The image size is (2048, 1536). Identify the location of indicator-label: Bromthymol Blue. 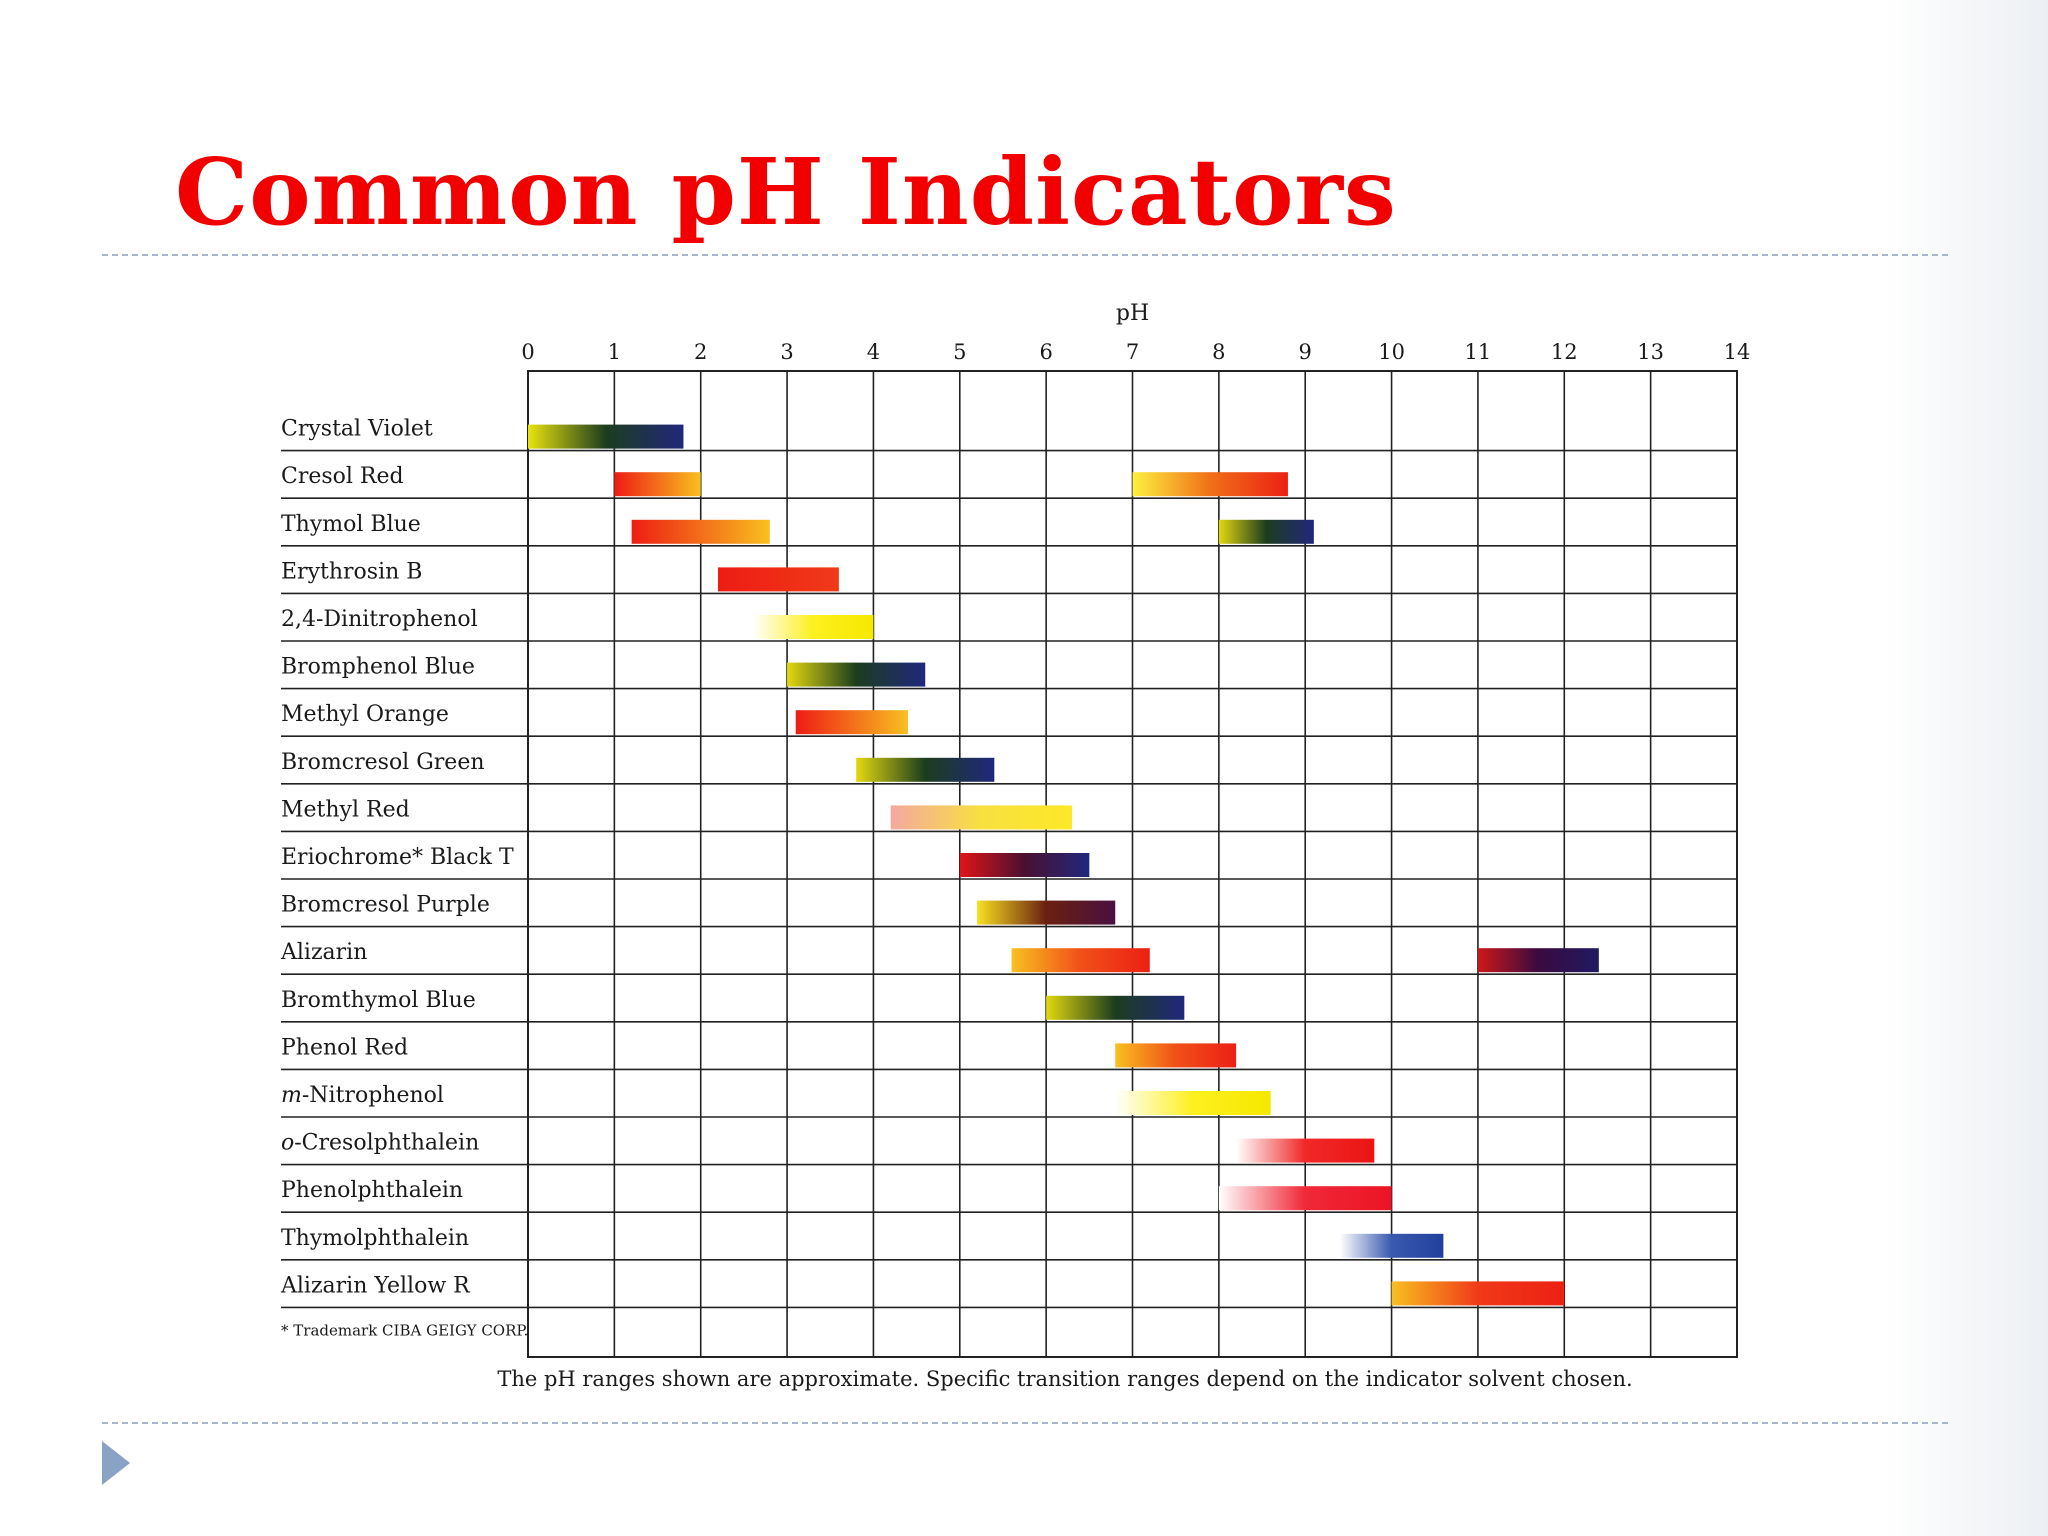
(378, 1000).